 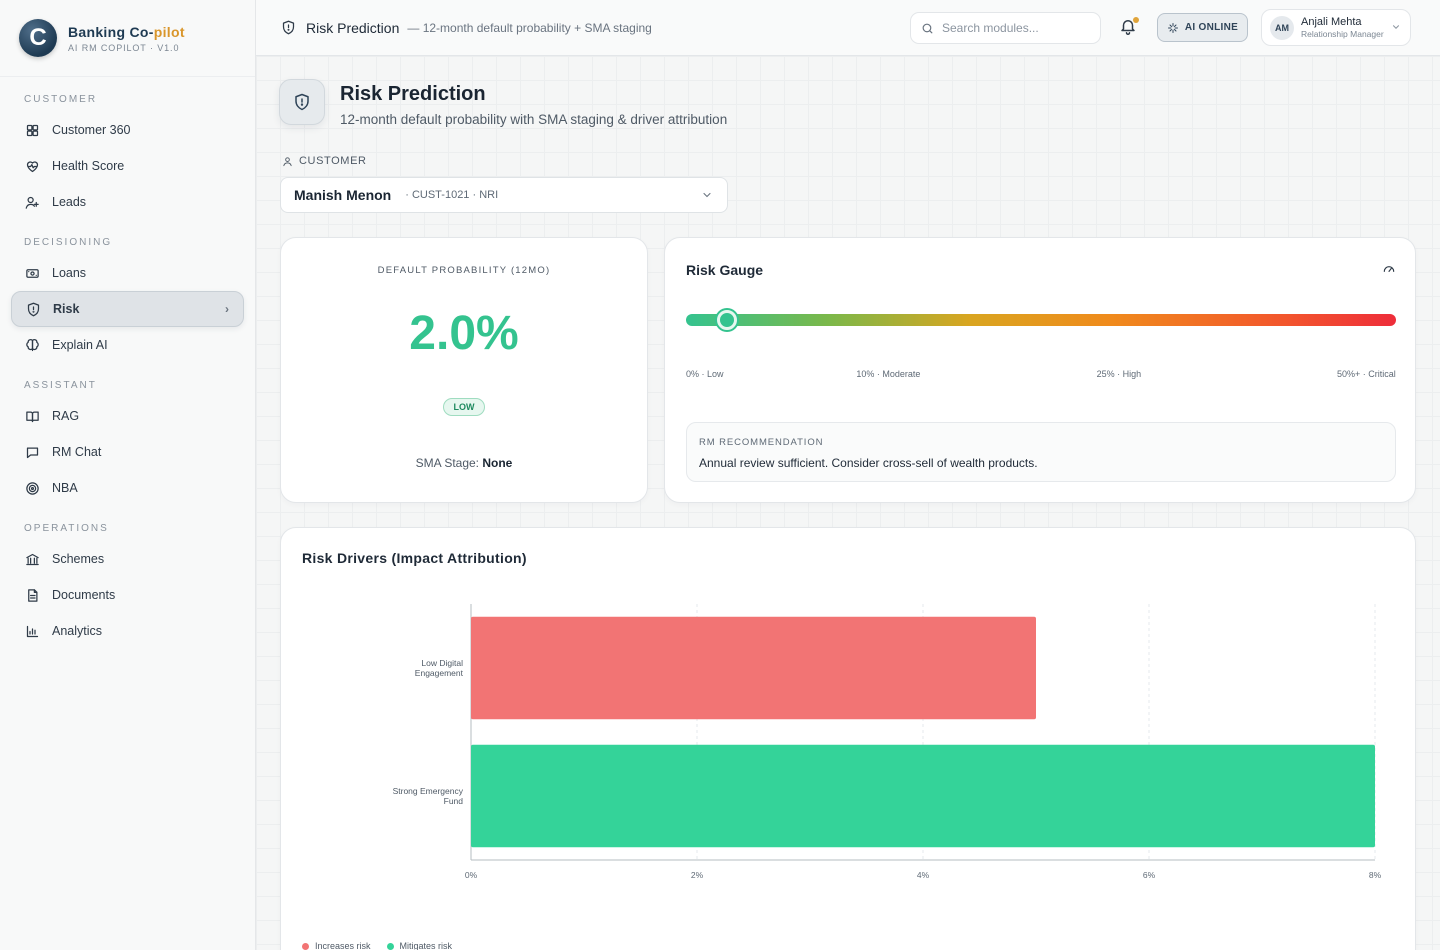 What do you see at coordinates (32, 631) in the screenshot?
I see `bar-chart-icon` at bounding box center [32, 631].